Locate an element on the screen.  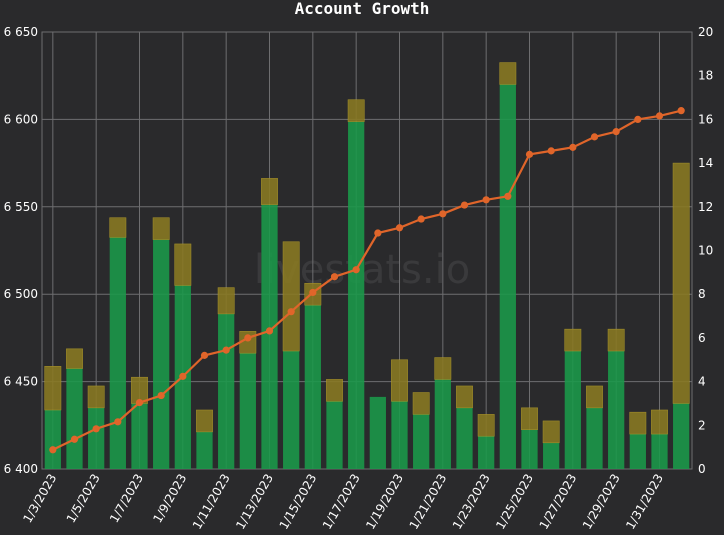
right-tick-label: 10 is located at coordinates (705, 251).